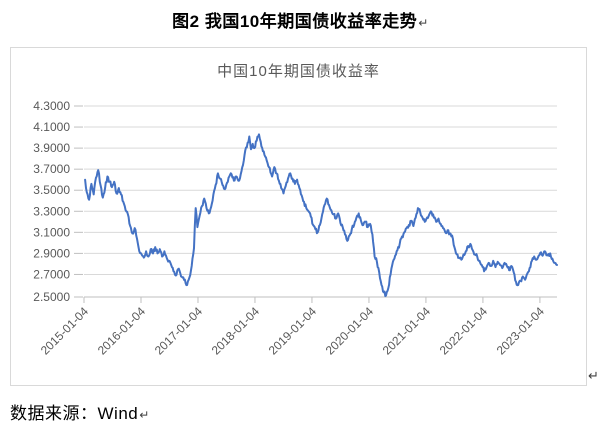  I want to click on y-tick-label: 3.1000, so click(51, 232).